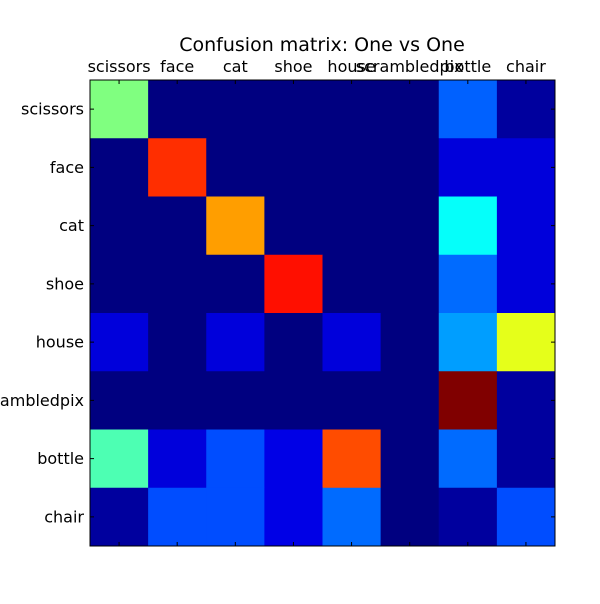 The width and height of the screenshot is (600, 604). What do you see at coordinates (467, 66) in the screenshot?
I see `x-tick-label: bottle` at bounding box center [467, 66].